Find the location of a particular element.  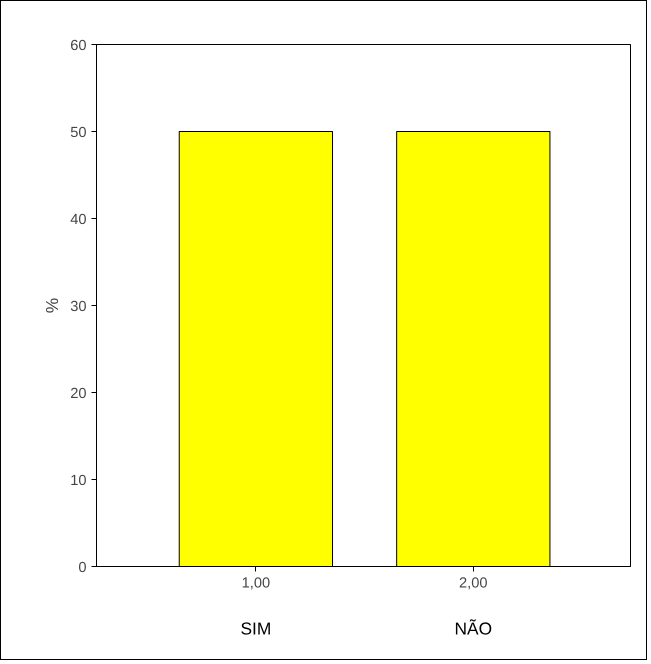

x-tick-label: 2,00 is located at coordinates (473, 584).